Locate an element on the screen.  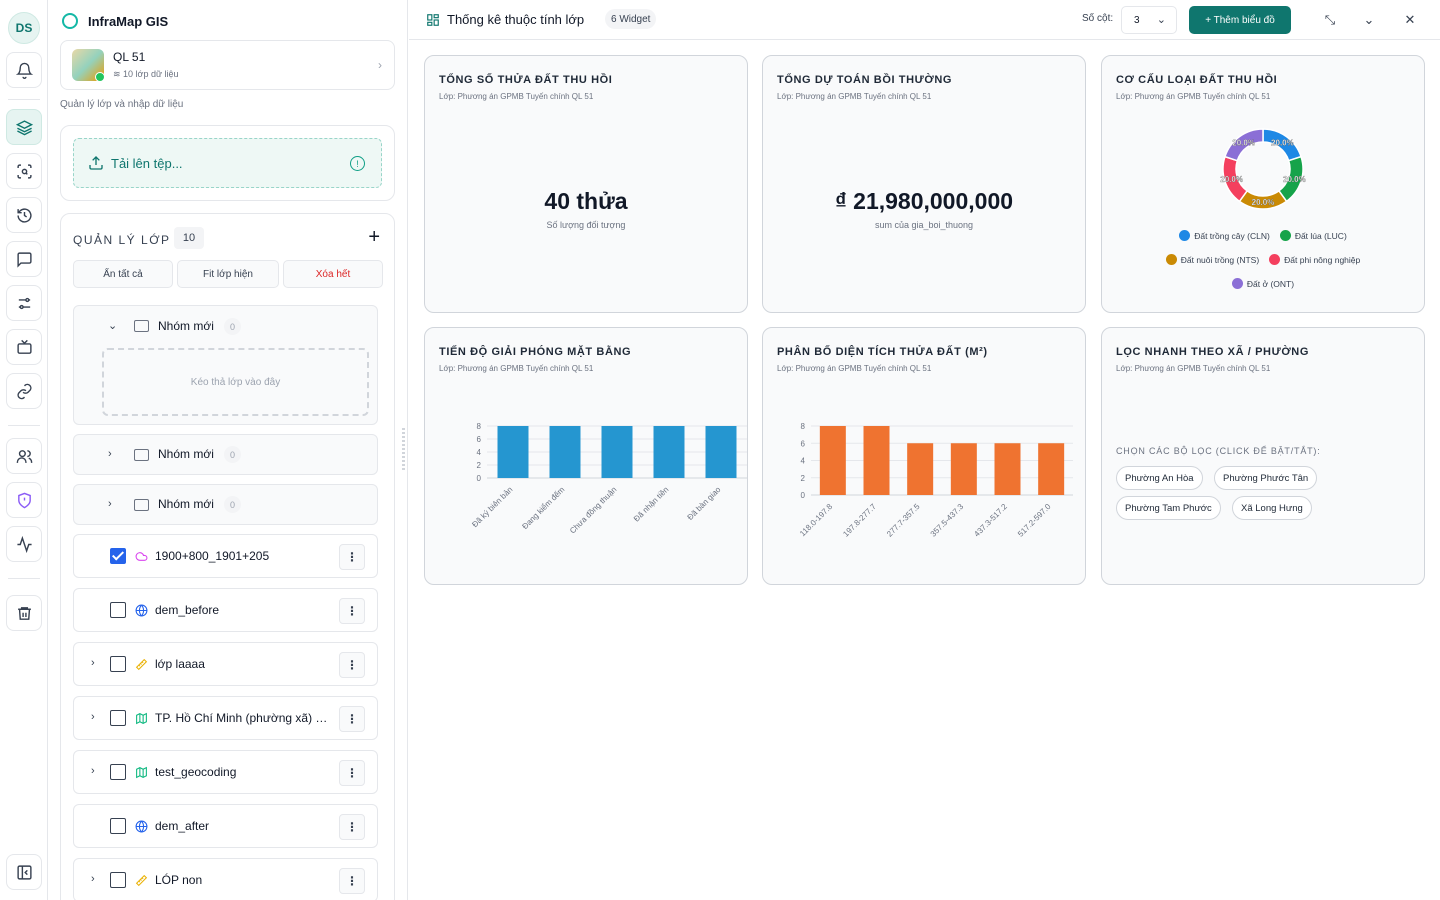
legend-item: Đất nuôi trồng (NTS) is located at coordinates (1212, 259).